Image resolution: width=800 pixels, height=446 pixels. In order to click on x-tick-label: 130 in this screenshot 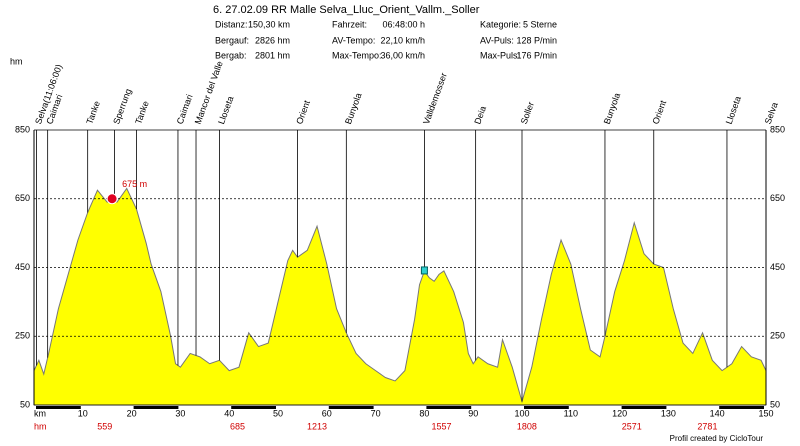, I will do `click(668, 413)`.